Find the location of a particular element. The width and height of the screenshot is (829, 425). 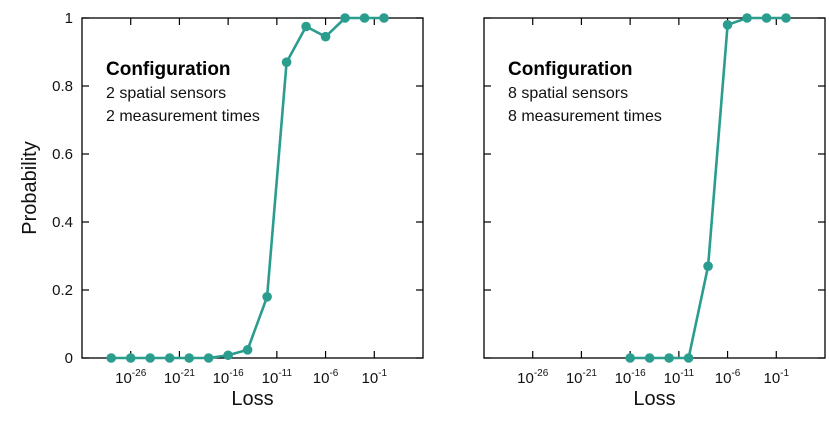

annotation-line: 8 spatial sensors is located at coordinates (568, 93).